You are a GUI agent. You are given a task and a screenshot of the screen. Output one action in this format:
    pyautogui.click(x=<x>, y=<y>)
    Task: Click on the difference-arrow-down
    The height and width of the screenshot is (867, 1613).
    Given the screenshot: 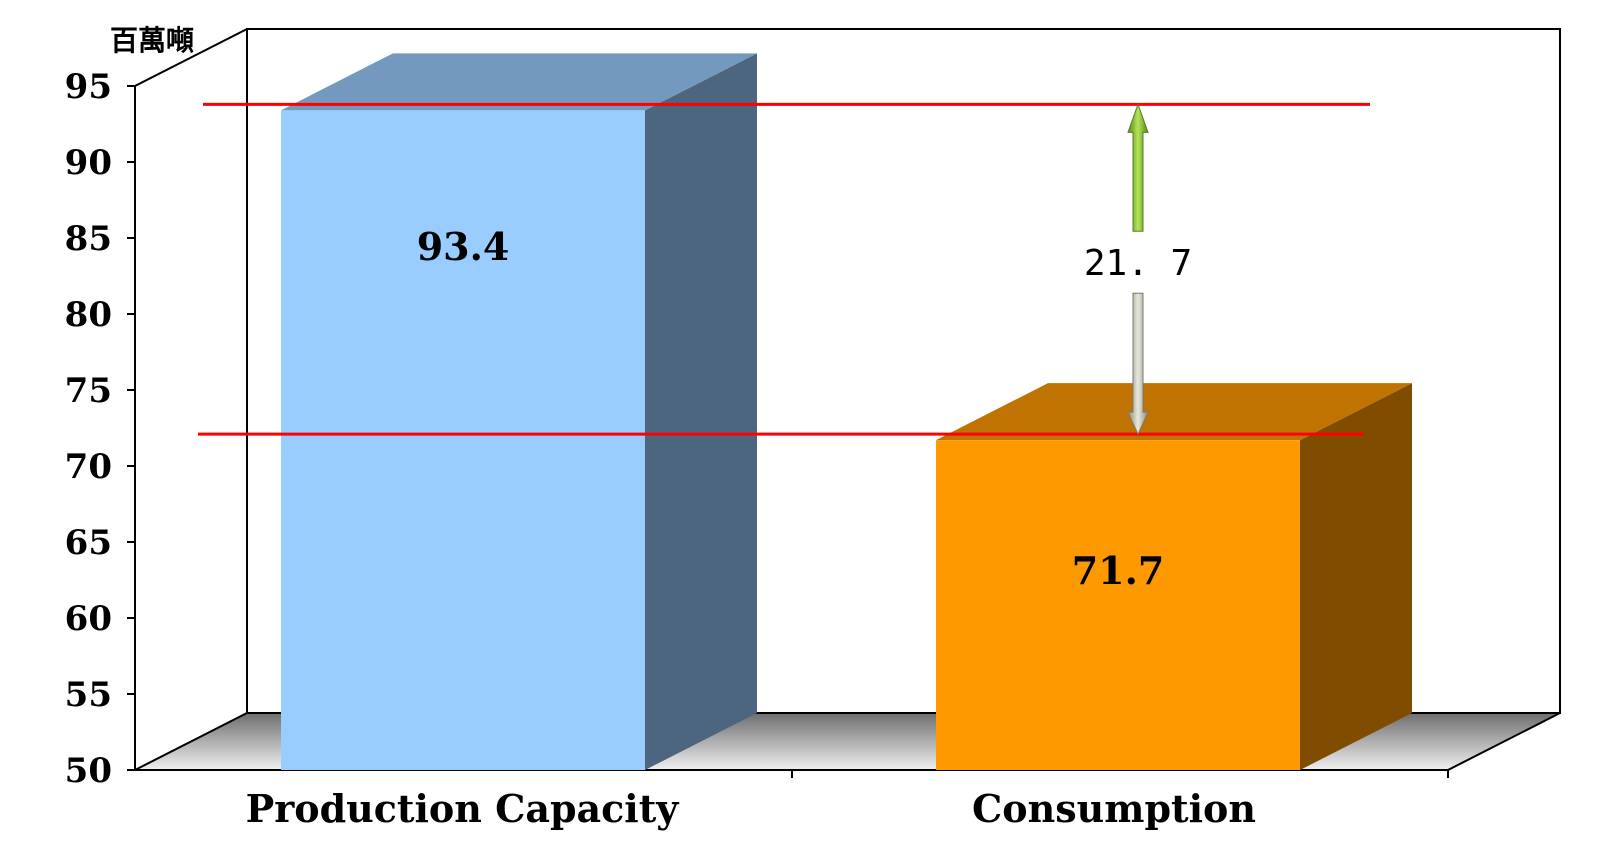 What is the action you would take?
    pyautogui.click(x=1138, y=364)
    